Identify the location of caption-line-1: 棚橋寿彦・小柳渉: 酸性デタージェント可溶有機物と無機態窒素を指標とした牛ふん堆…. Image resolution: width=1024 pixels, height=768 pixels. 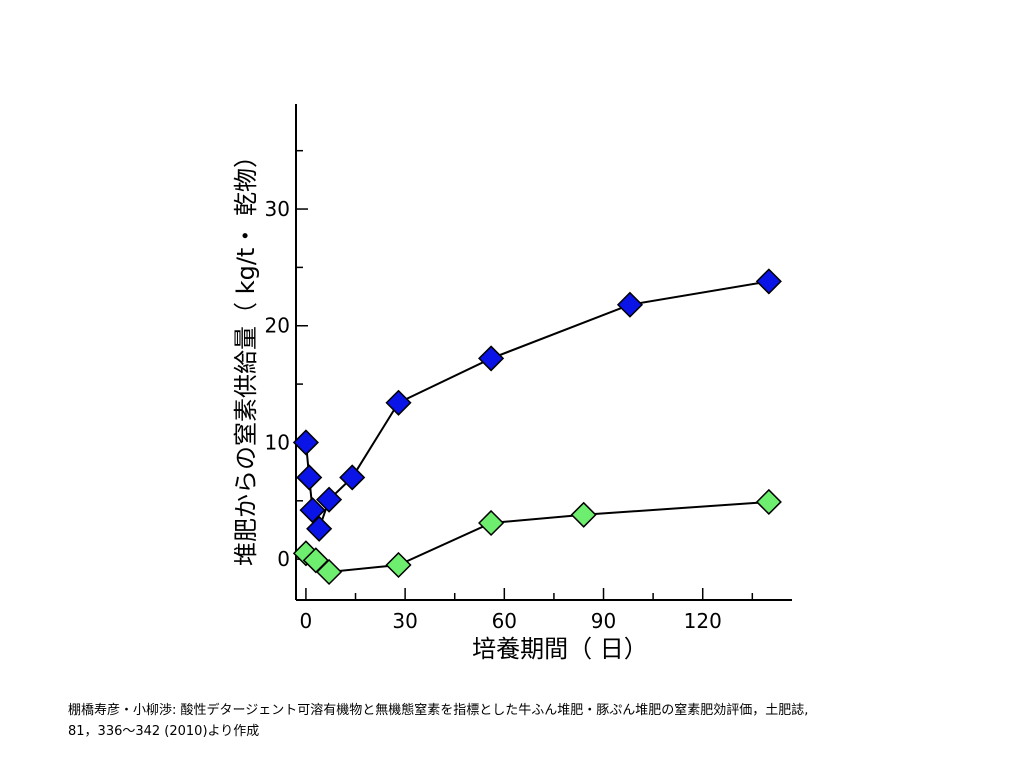
(438, 710).